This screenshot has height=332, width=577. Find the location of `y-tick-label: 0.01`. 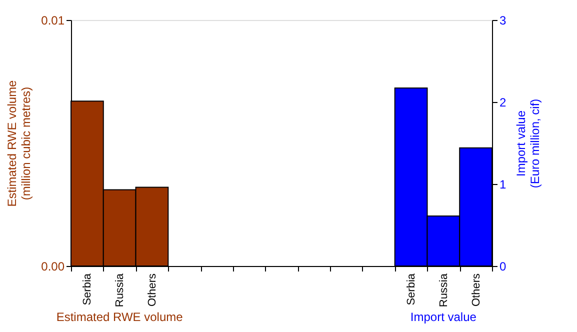

y-tick-label: 0.01 is located at coordinates (53, 21).